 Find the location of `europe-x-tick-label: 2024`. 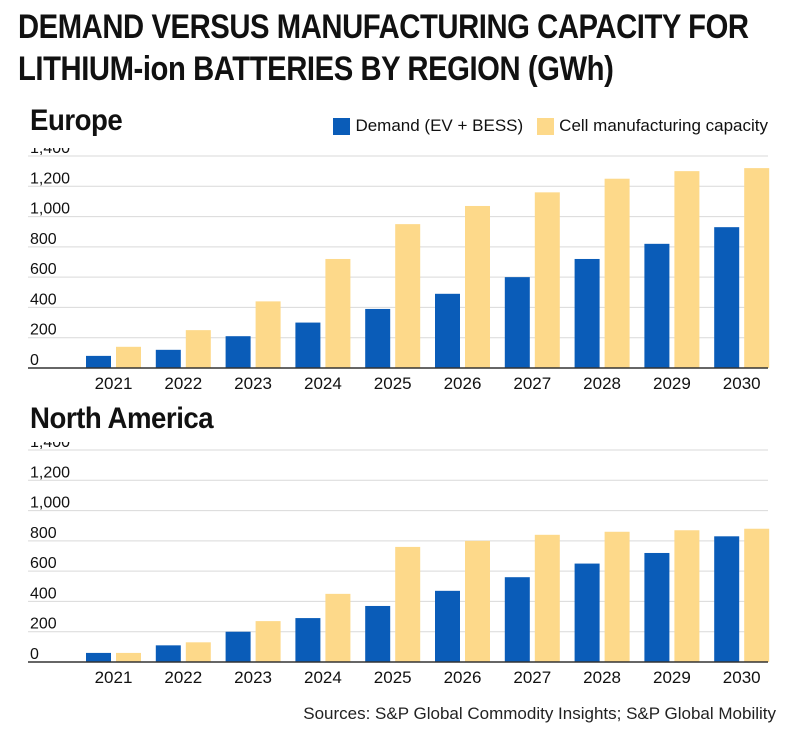

europe-x-tick-label: 2024 is located at coordinates (323, 383).